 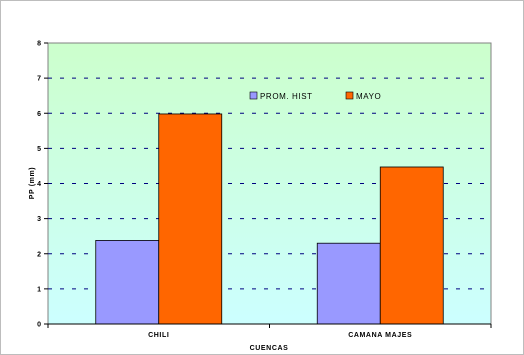 What do you see at coordinates (39, 325) in the screenshot?
I see `y-tick-label: 0` at bounding box center [39, 325].